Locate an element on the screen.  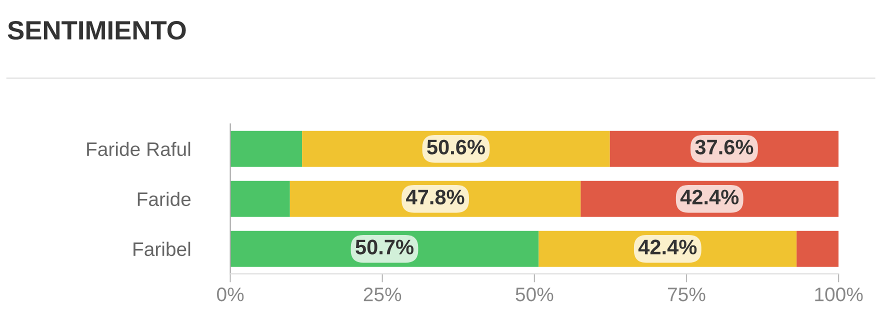
data-label: 50.7% is located at coordinates (385, 247).